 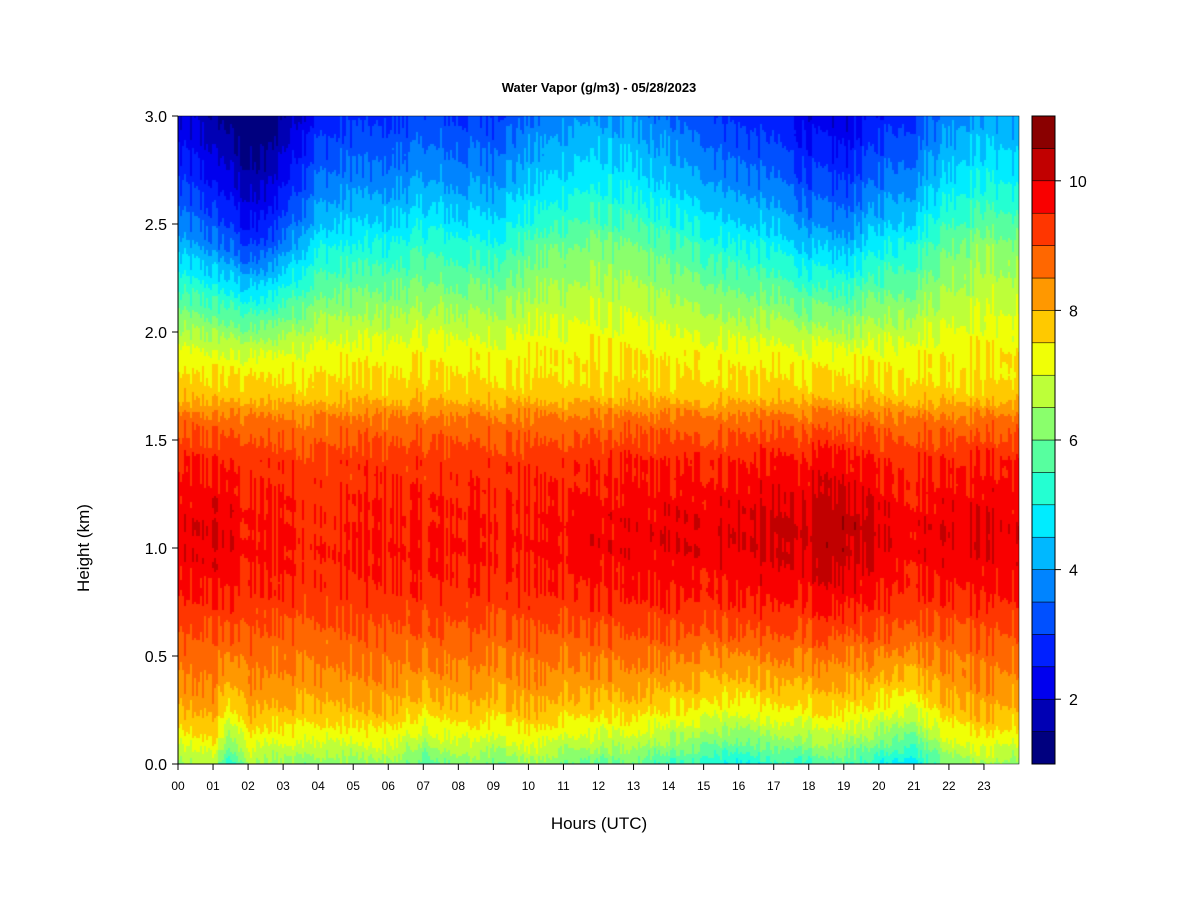 I want to click on x-tick-label: 13, so click(x=634, y=786).